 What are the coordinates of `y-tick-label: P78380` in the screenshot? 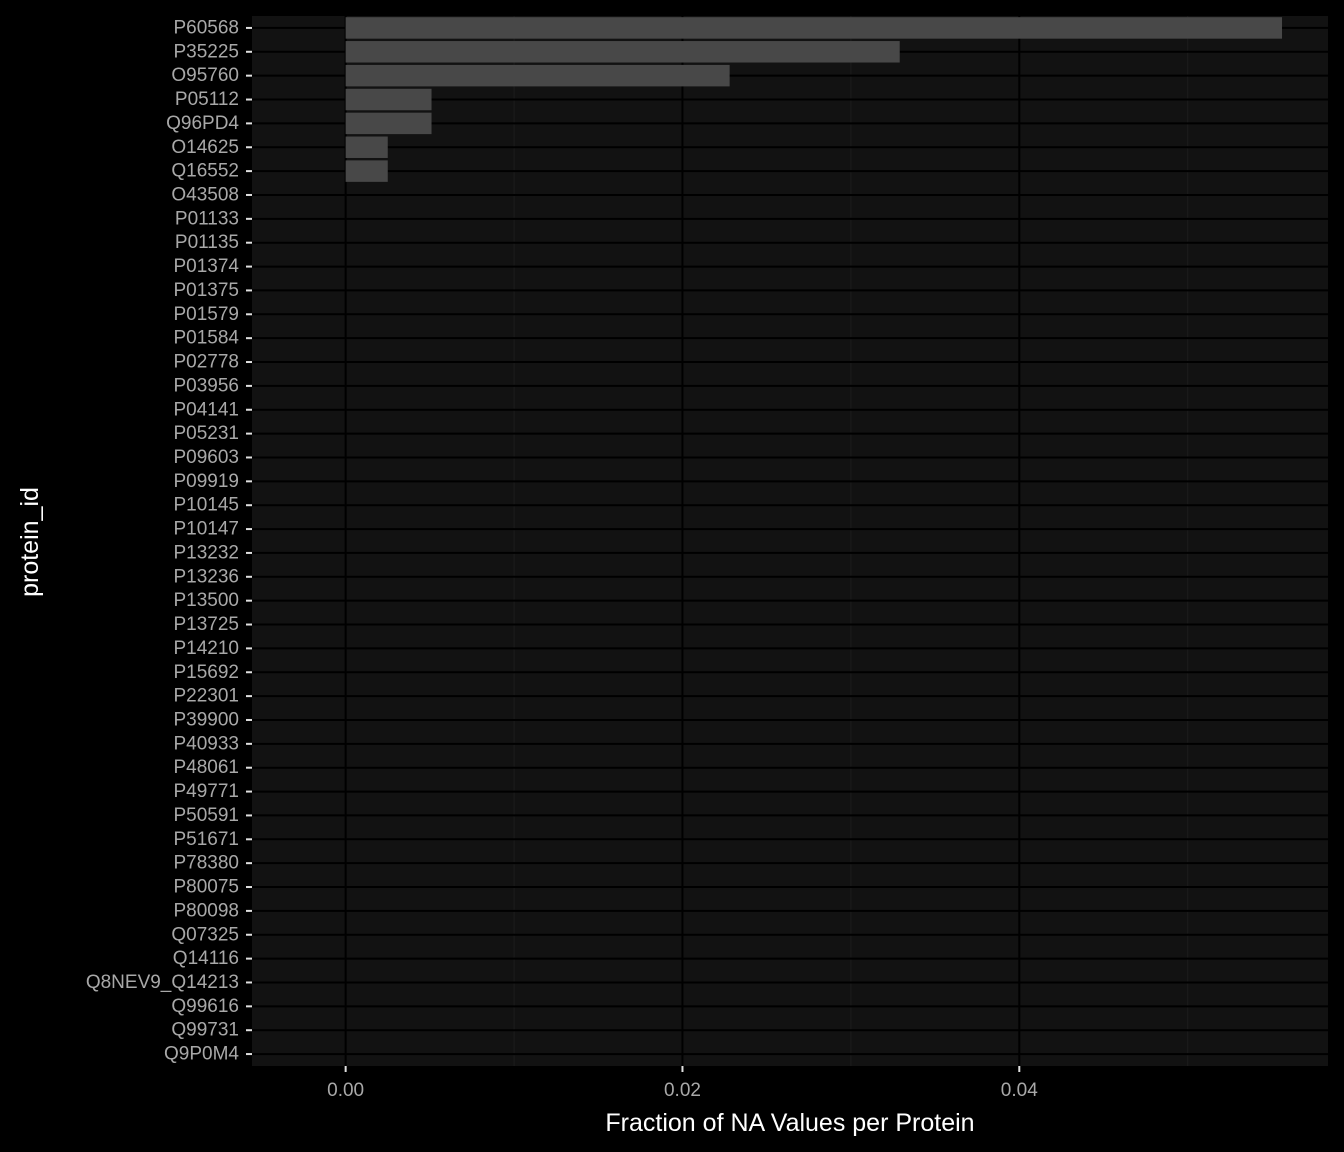 It's located at (206, 863).